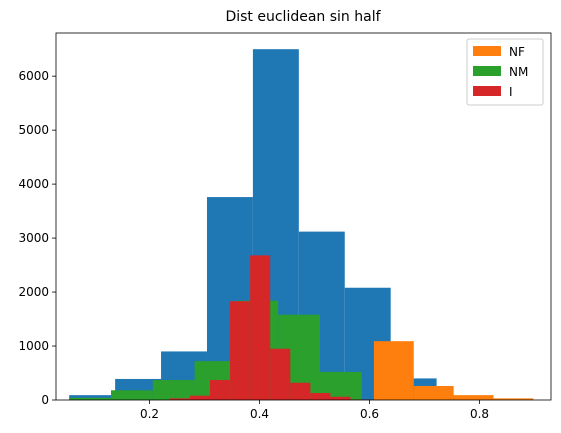  What do you see at coordinates (505, 72) in the screenshot?
I see `legend: NF NM I` at bounding box center [505, 72].